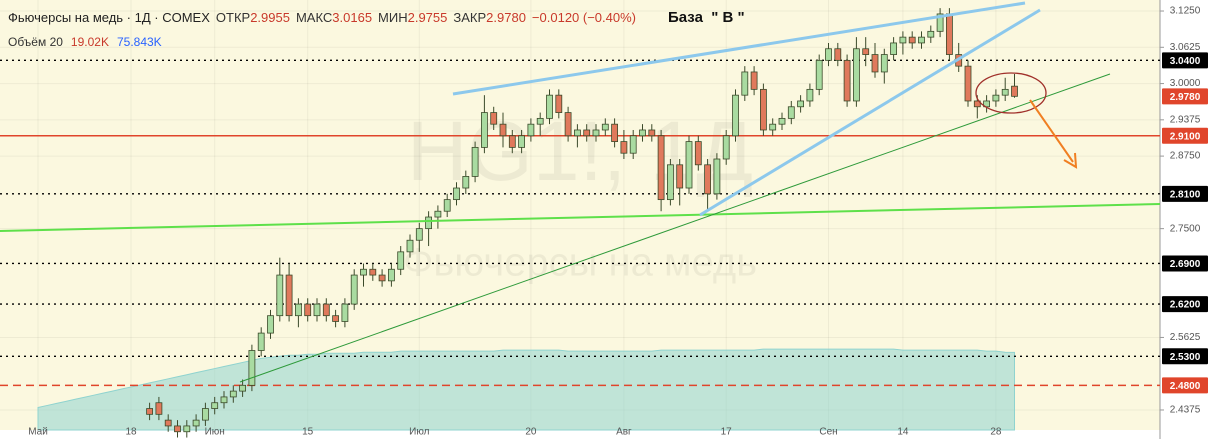 The width and height of the screenshot is (1210, 439). What do you see at coordinates (233, 17) in the screenshot?
I see `ohlc-label: ОТКР` at bounding box center [233, 17].